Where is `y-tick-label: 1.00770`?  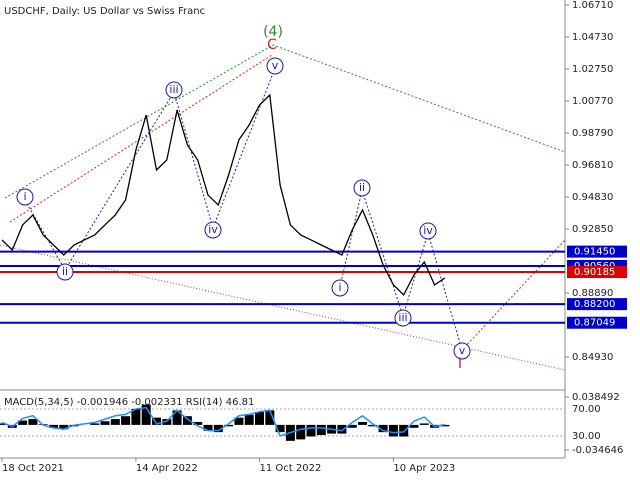 y-tick-label: 1.00770 is located at coordinates (592, 101).